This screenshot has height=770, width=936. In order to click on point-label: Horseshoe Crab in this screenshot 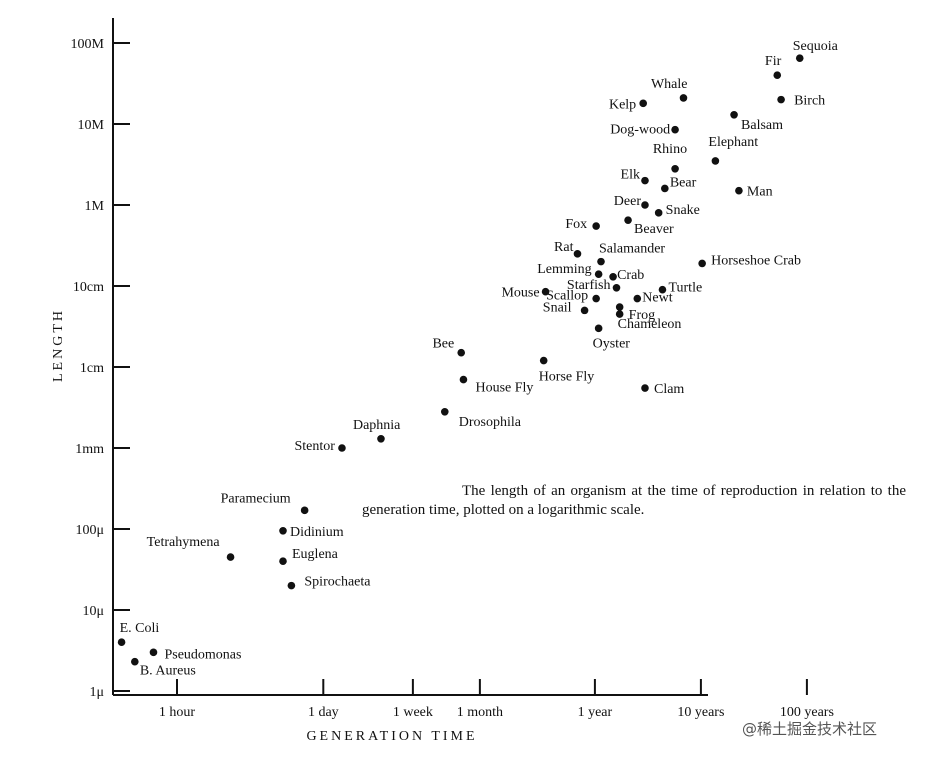, I will do `click(756, 260)`.